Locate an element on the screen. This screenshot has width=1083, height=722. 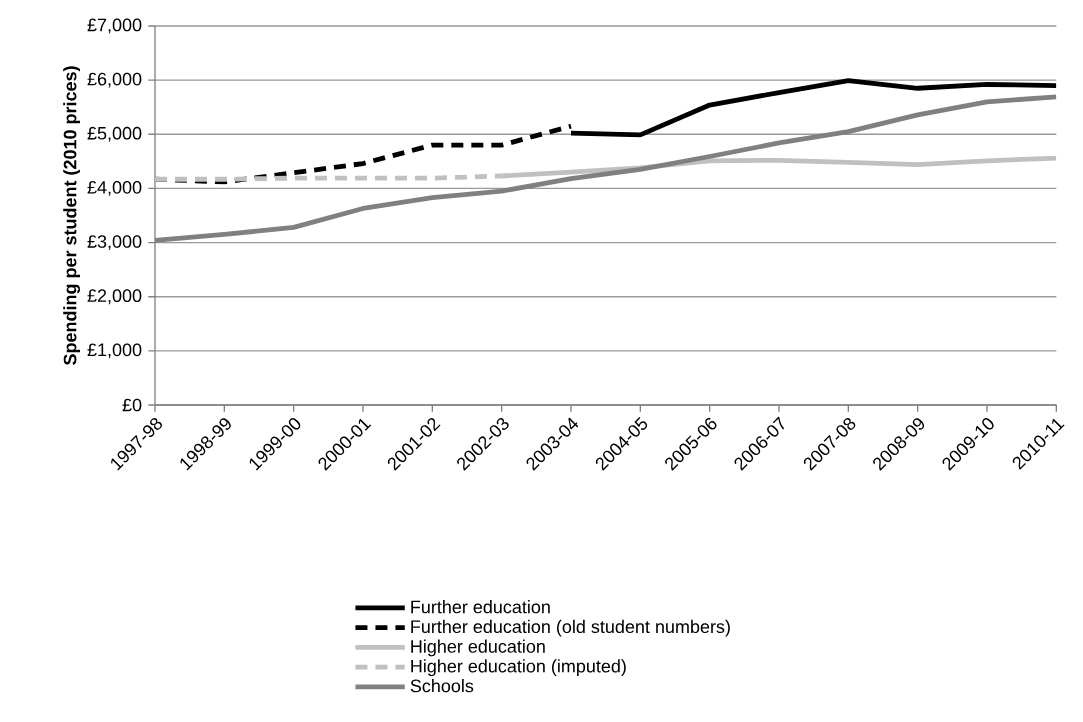
y-tick-label: £3,000 is located at coordinates (114, 243).